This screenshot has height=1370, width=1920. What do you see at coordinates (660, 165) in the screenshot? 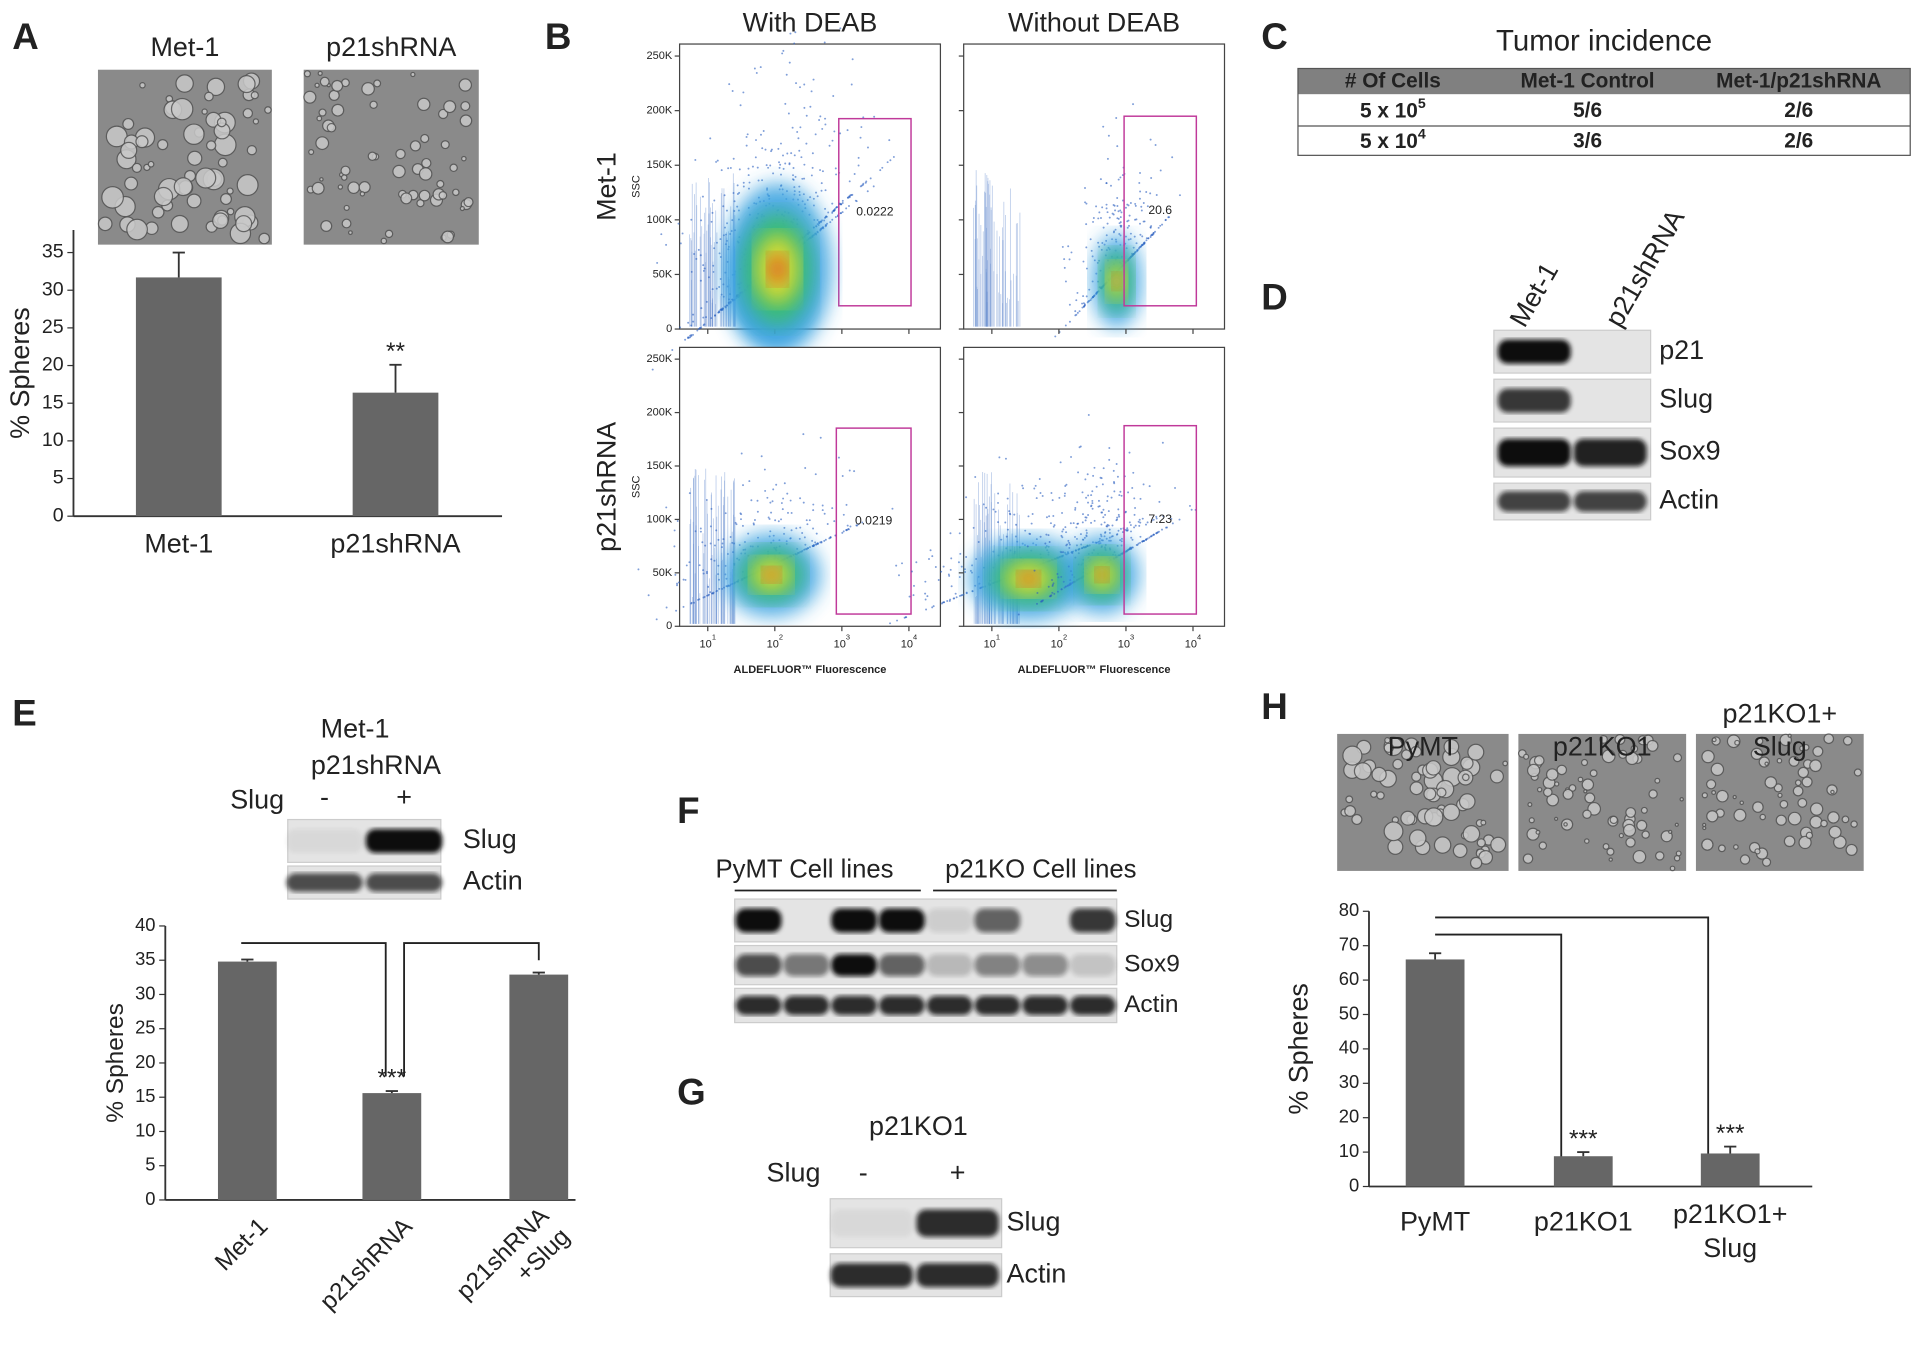
I see `y-tick-label-text: 150K` at bounding box center [660, 165].